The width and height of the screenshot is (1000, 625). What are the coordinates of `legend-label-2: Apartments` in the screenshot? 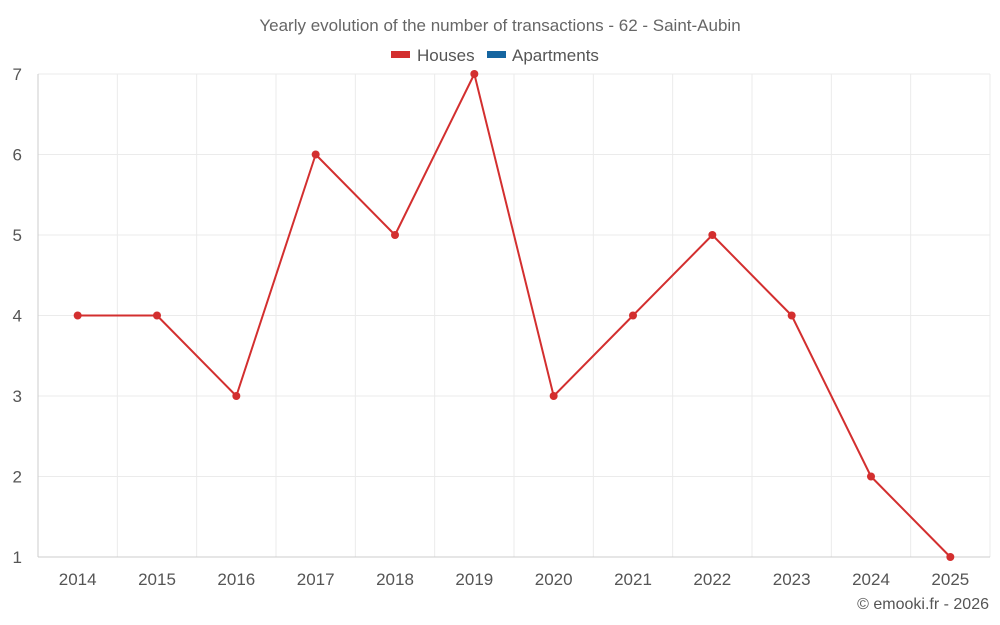 It's located at (555, 55).